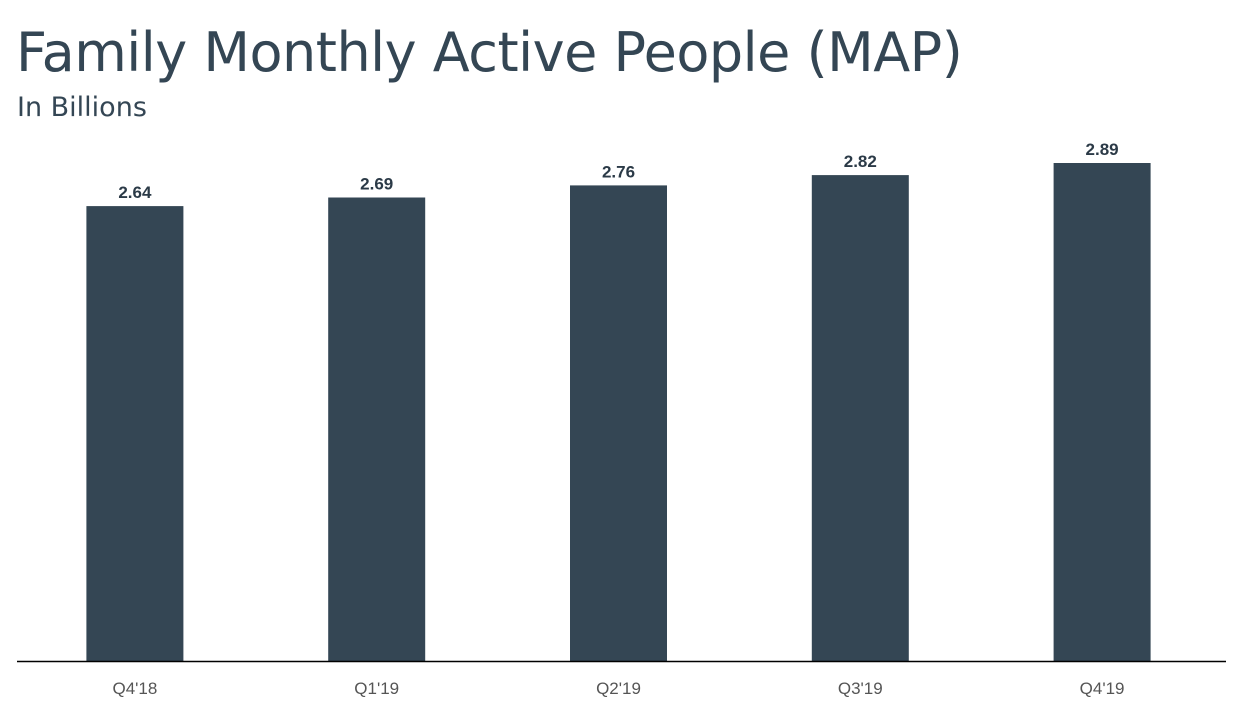 The width and height of the screenshot is (1238, 712). I want to click on x-tick-labels-group: Q4'18 Q1'19 Q2'19 Q3'19 Q4'19, so click(618, 688).